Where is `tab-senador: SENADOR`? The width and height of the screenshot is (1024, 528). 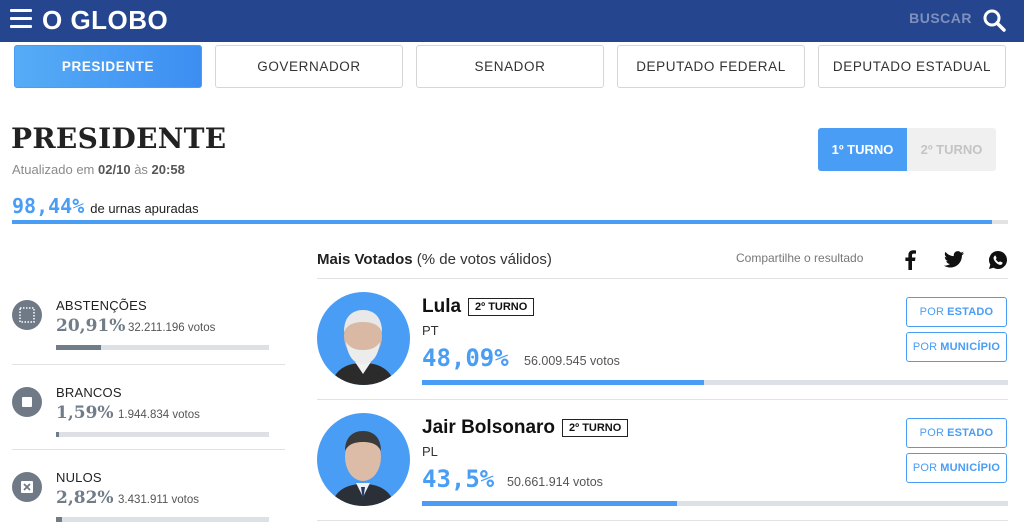 tab-senador: SENADOR is located at coordinates (510, 66).